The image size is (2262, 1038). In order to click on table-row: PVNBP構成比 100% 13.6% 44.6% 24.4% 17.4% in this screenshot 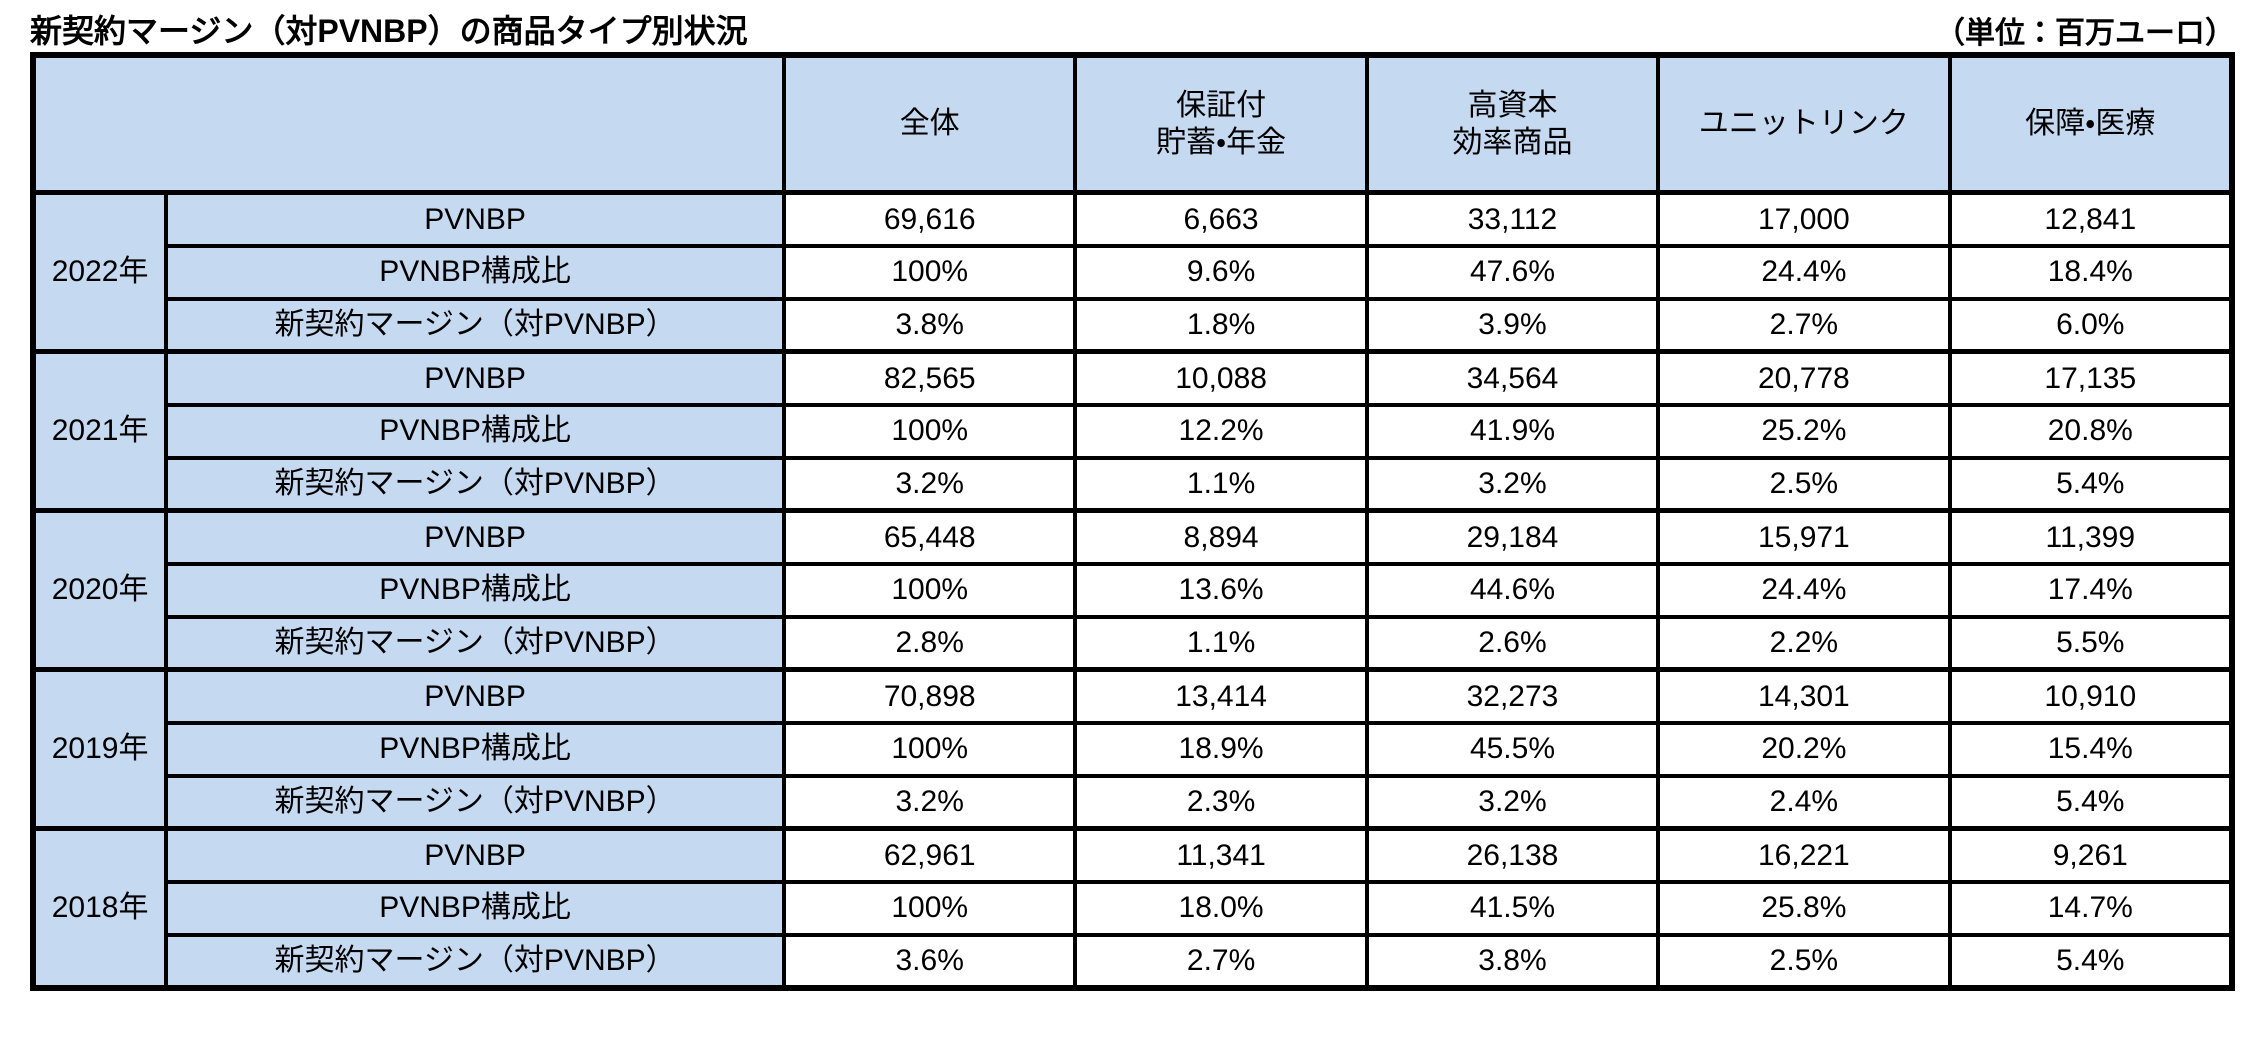, I will do `click(1134, 590)`.